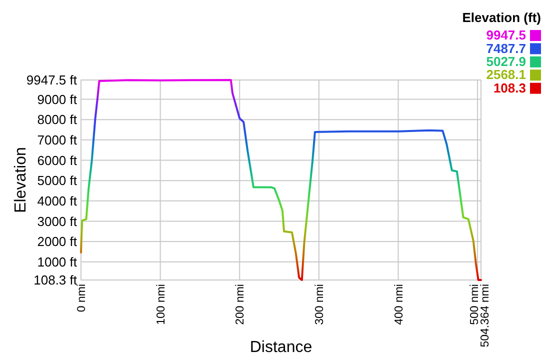  Describe the element at coordinates (161, 304) in the screenshot. I see `x-tick-label: 100 nmi` at that location.